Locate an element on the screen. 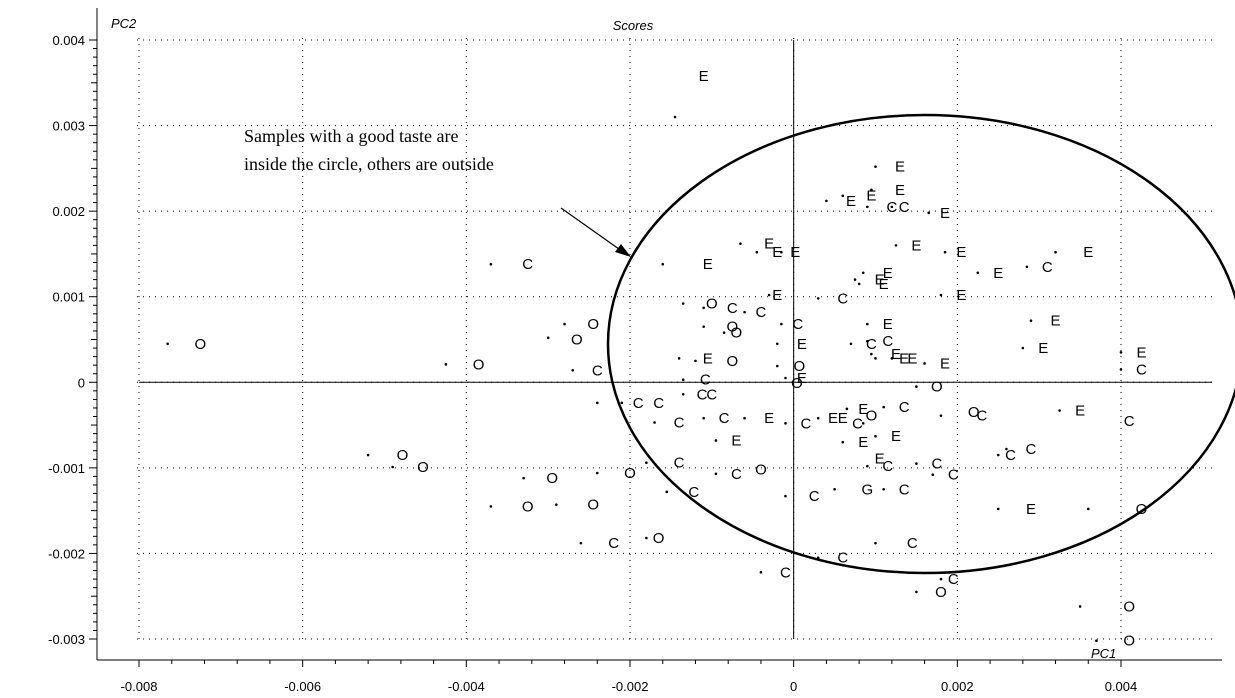 The height and width of the screenshot is (698, 1235). annotation-arrow is located at coordinates (595, 232).